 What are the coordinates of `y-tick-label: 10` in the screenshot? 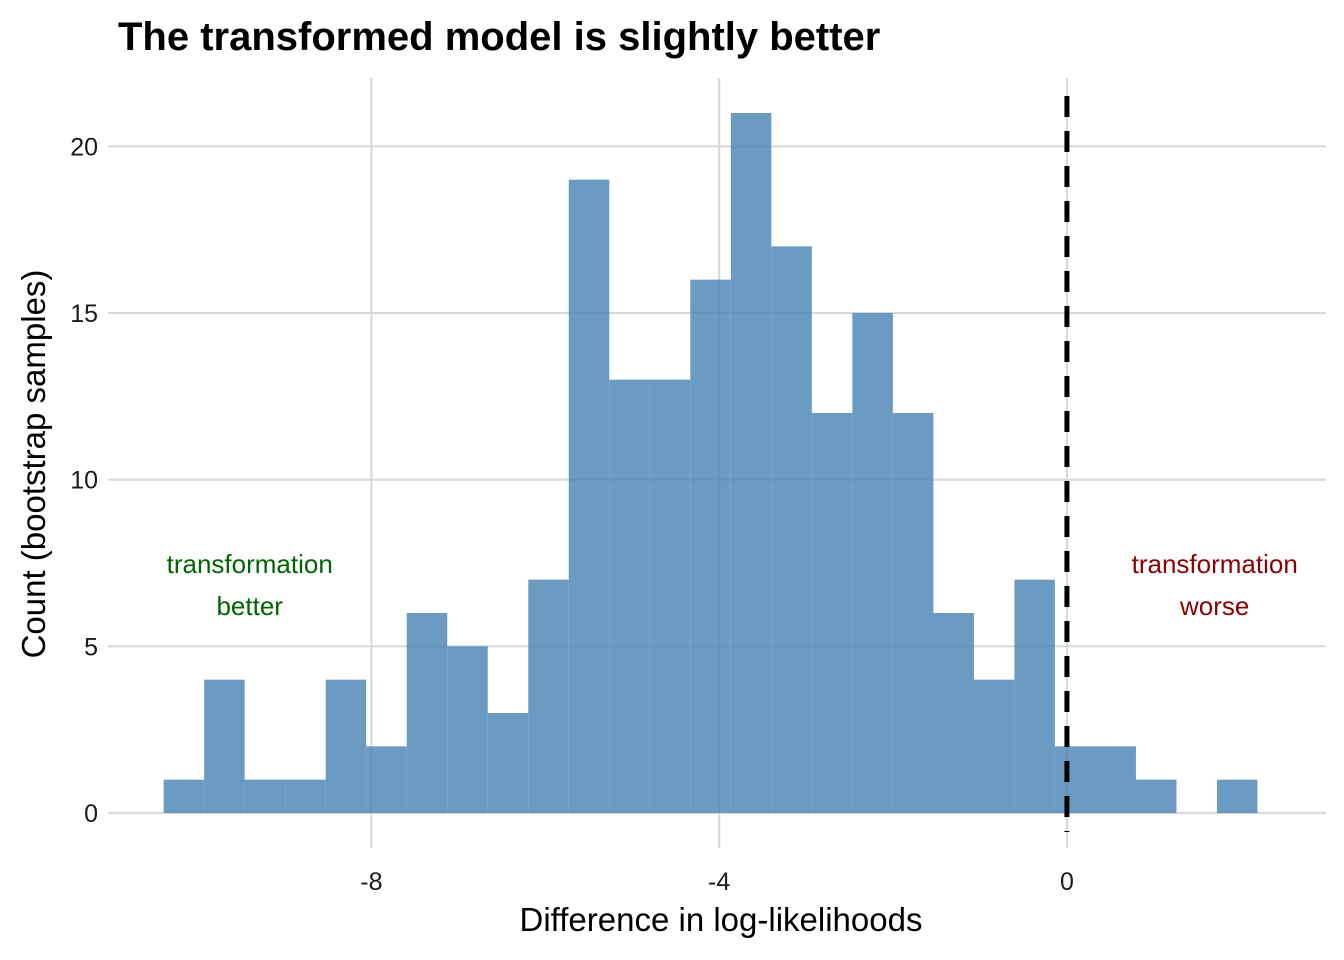 It's located at (84, 481).